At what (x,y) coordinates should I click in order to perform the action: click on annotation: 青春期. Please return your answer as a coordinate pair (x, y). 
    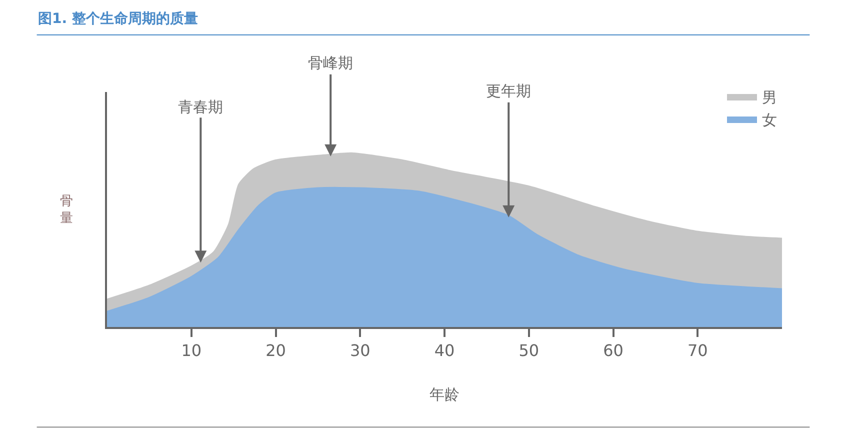
    Looking at the image, I should click on (200, 107).